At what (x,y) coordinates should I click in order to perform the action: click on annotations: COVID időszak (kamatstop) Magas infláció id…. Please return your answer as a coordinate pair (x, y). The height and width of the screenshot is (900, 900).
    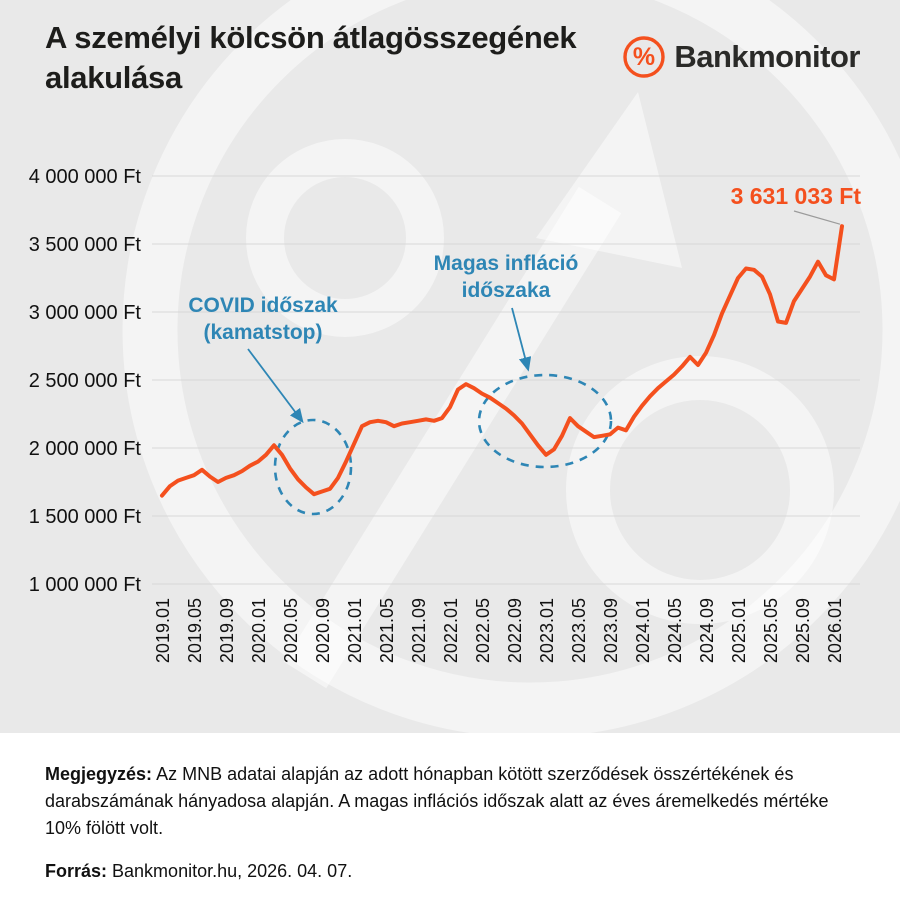
    Looking at the image, I should click on (400, 384).